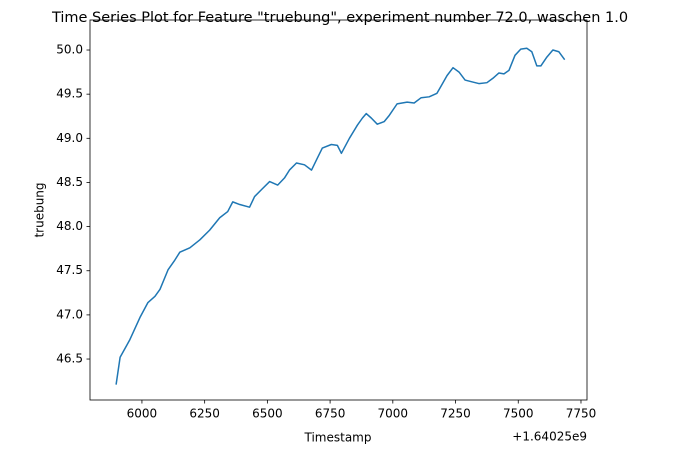 This screenshot has width=680, height=455. I want to click on x-tick-label: 6000, so click(142, 414).